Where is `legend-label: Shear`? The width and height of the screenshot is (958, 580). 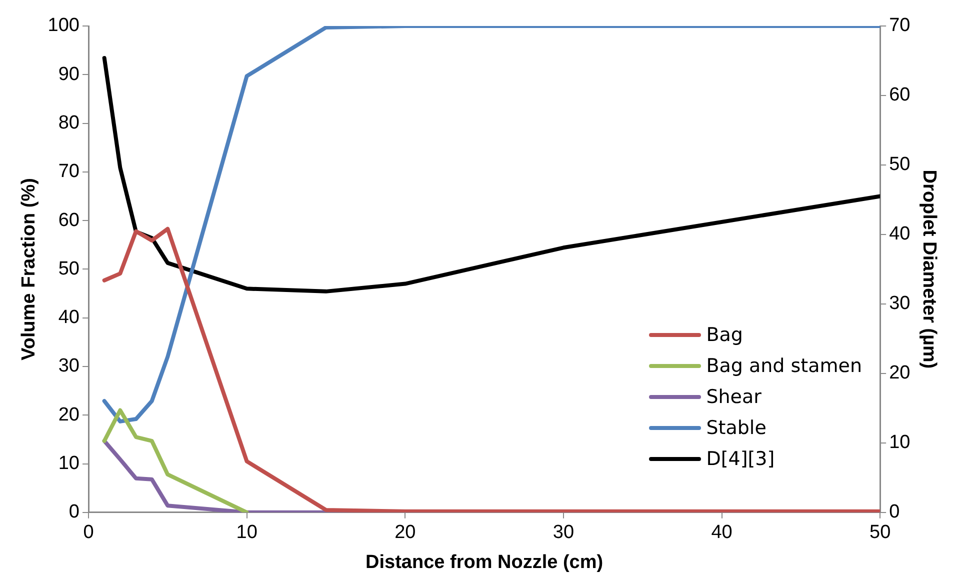
legend-label: Shear is located at coordinates (734, 397).